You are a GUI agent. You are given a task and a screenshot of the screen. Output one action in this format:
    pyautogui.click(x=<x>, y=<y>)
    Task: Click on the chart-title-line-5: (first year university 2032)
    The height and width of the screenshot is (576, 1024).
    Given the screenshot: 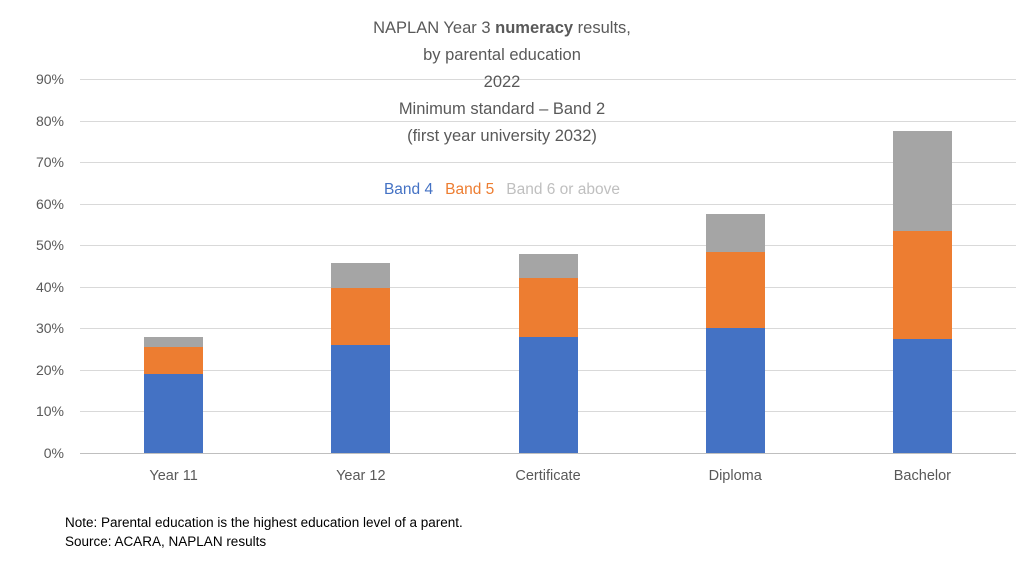 What is the action you would take?
    pyautogui.click(x=502, y=136)
    